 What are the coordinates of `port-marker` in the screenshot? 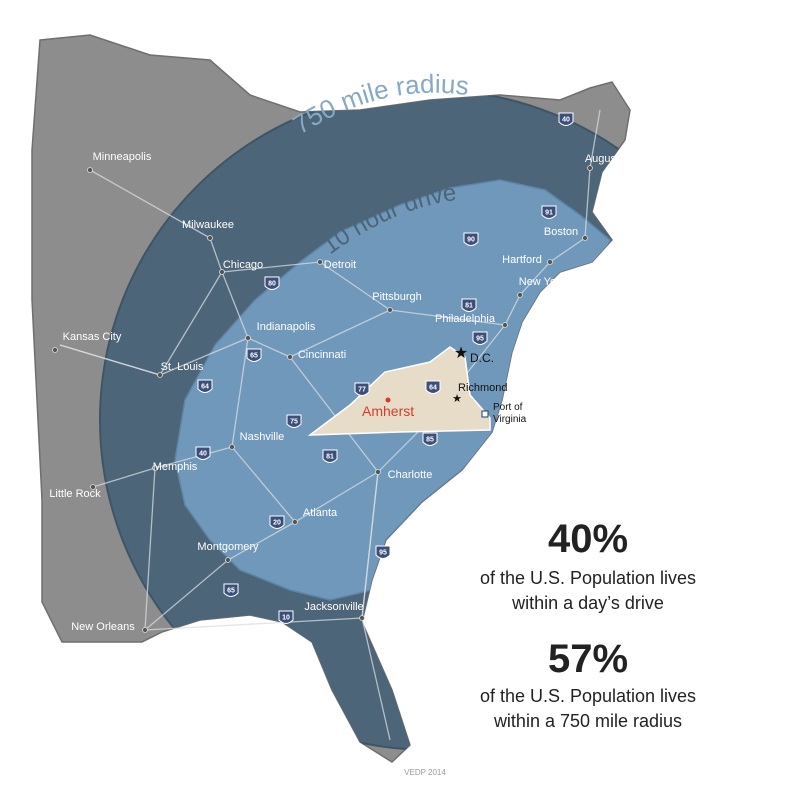 It's located at (485, 414).